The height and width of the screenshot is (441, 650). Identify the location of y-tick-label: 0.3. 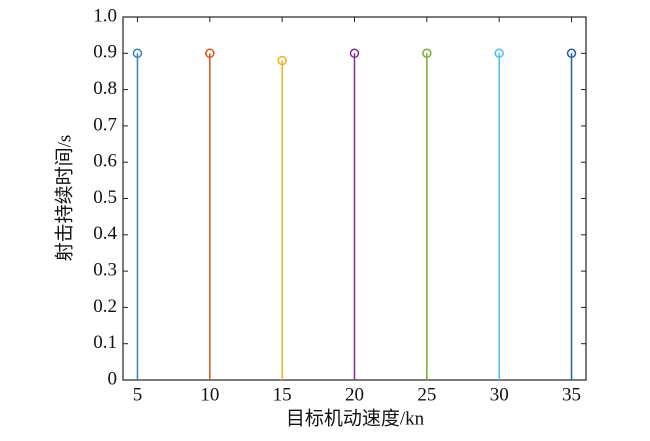
(105, 269).